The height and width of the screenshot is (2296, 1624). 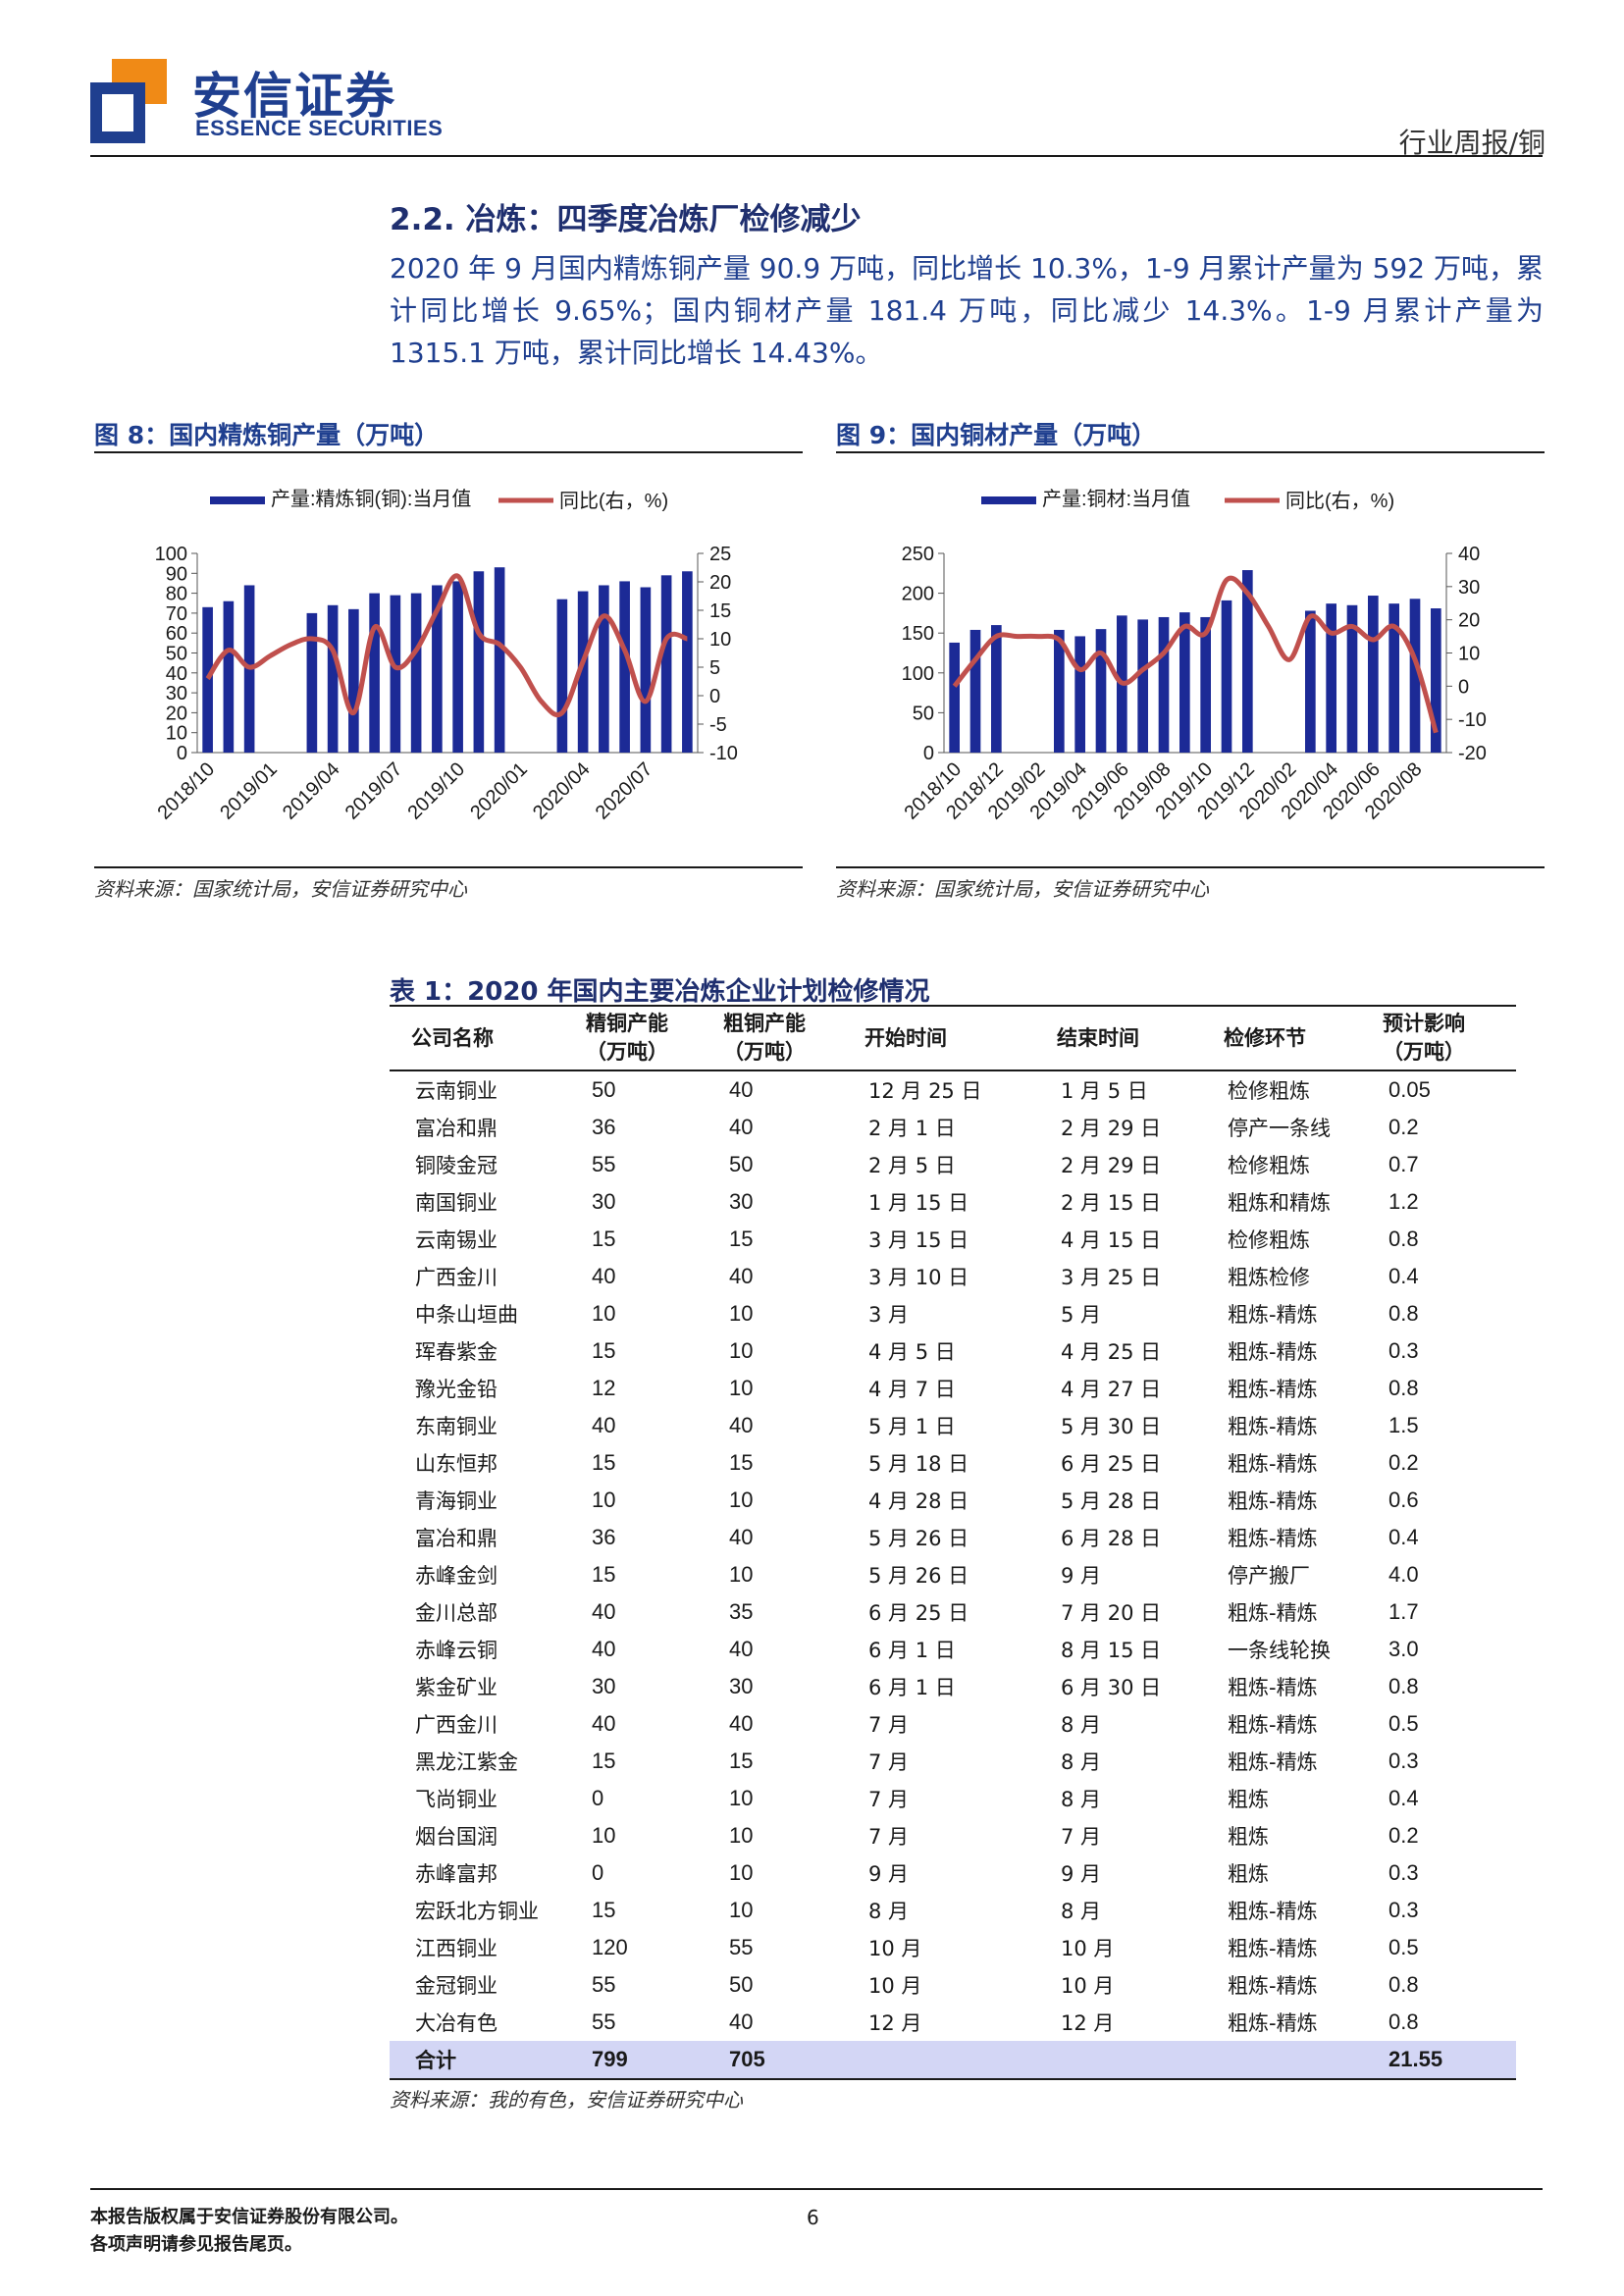 What do you see at coordinates (1469, 654) in the screenshot?
I see `y-right-tick-label: 10` at bounding box center [1469, 654].